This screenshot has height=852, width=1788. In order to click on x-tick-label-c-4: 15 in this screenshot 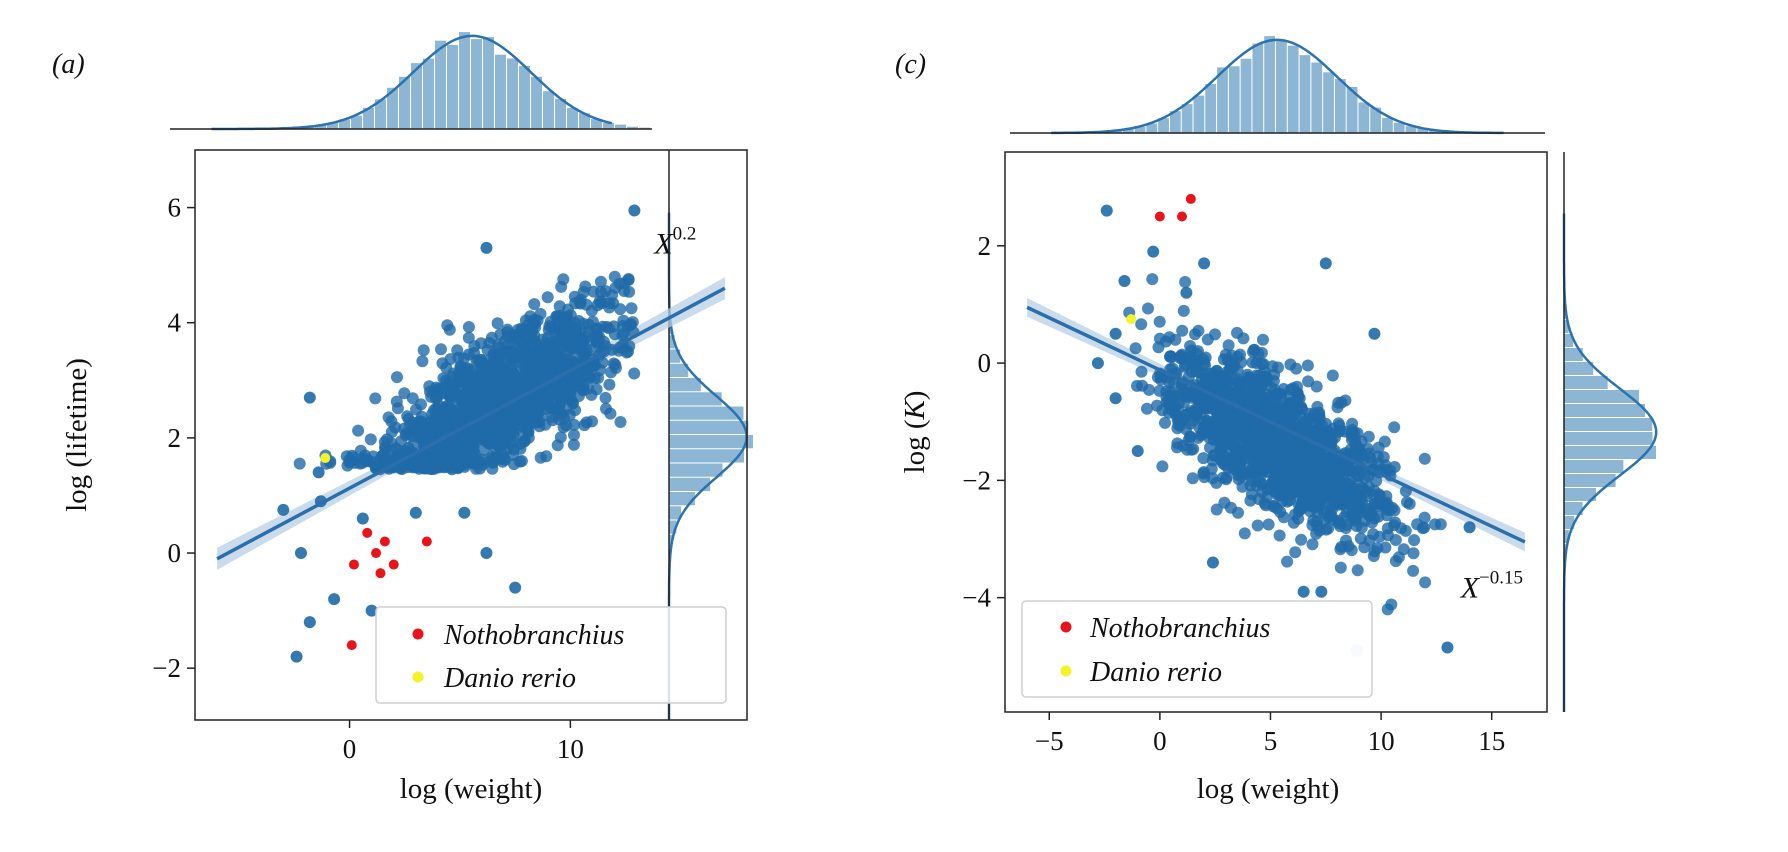, I will do `click(1491, 741)`.